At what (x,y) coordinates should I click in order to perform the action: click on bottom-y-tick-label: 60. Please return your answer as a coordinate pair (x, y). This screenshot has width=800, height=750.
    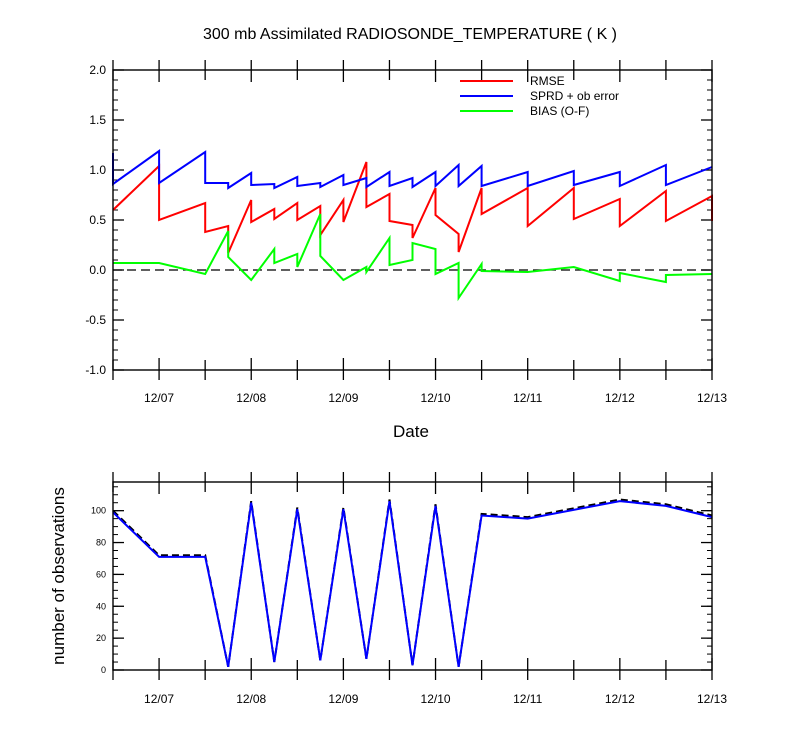
    Looking at the image, I should click on (101, 574).